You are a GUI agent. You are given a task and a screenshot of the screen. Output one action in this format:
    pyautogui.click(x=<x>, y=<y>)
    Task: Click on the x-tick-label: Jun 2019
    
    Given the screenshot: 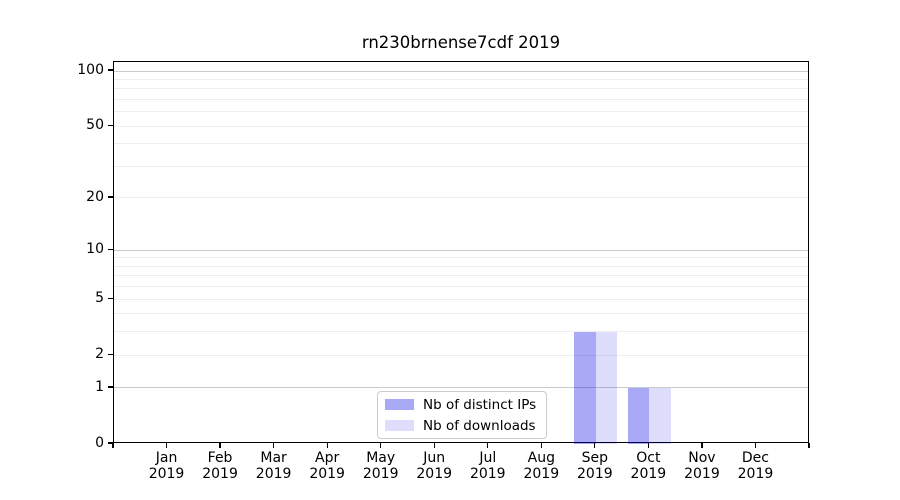 What is the action you would take?
    pyautogui.click(x=434, y=466)
    